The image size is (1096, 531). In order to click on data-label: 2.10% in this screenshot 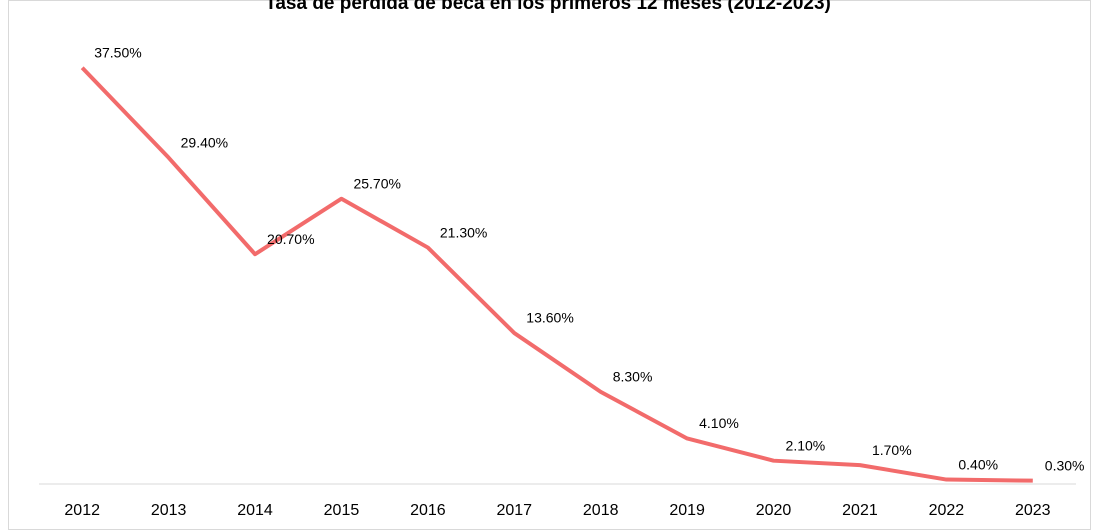, I will do `click(806, 445)`.